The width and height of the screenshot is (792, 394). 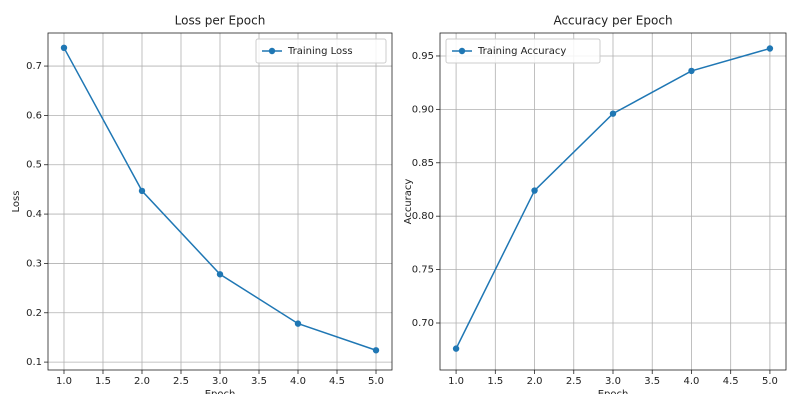 What do you see at coordinates (423, 270) in the screenshot?
I see `y-tick-label: 0.75` at bounding box center [423, 270].